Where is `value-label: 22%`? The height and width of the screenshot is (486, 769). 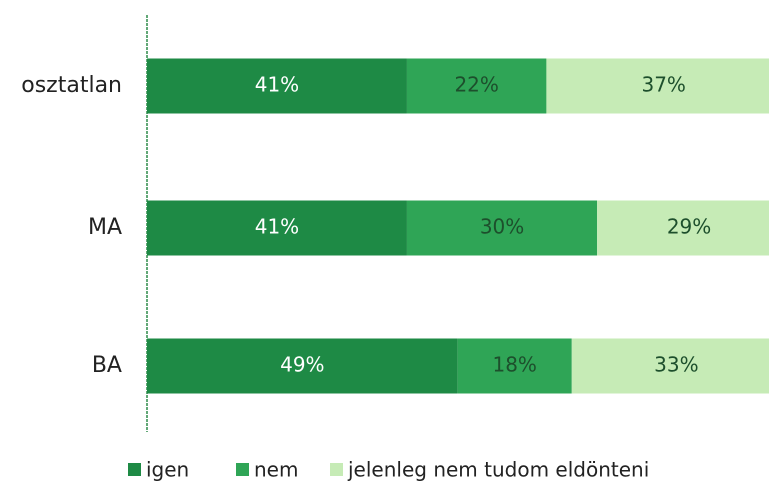
value-label: 22% is located at coordinates (476, 85).